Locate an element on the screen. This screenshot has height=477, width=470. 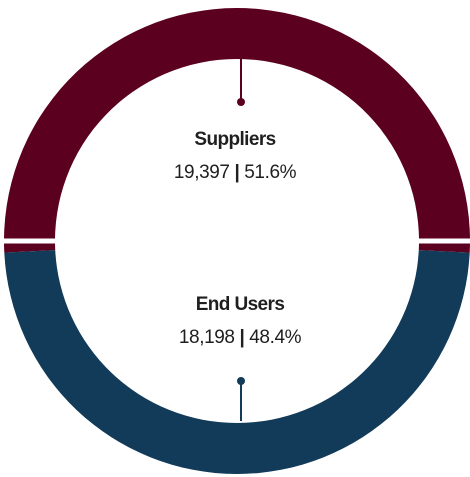
label-end-users: End Users is located at coordinates (240, 304).